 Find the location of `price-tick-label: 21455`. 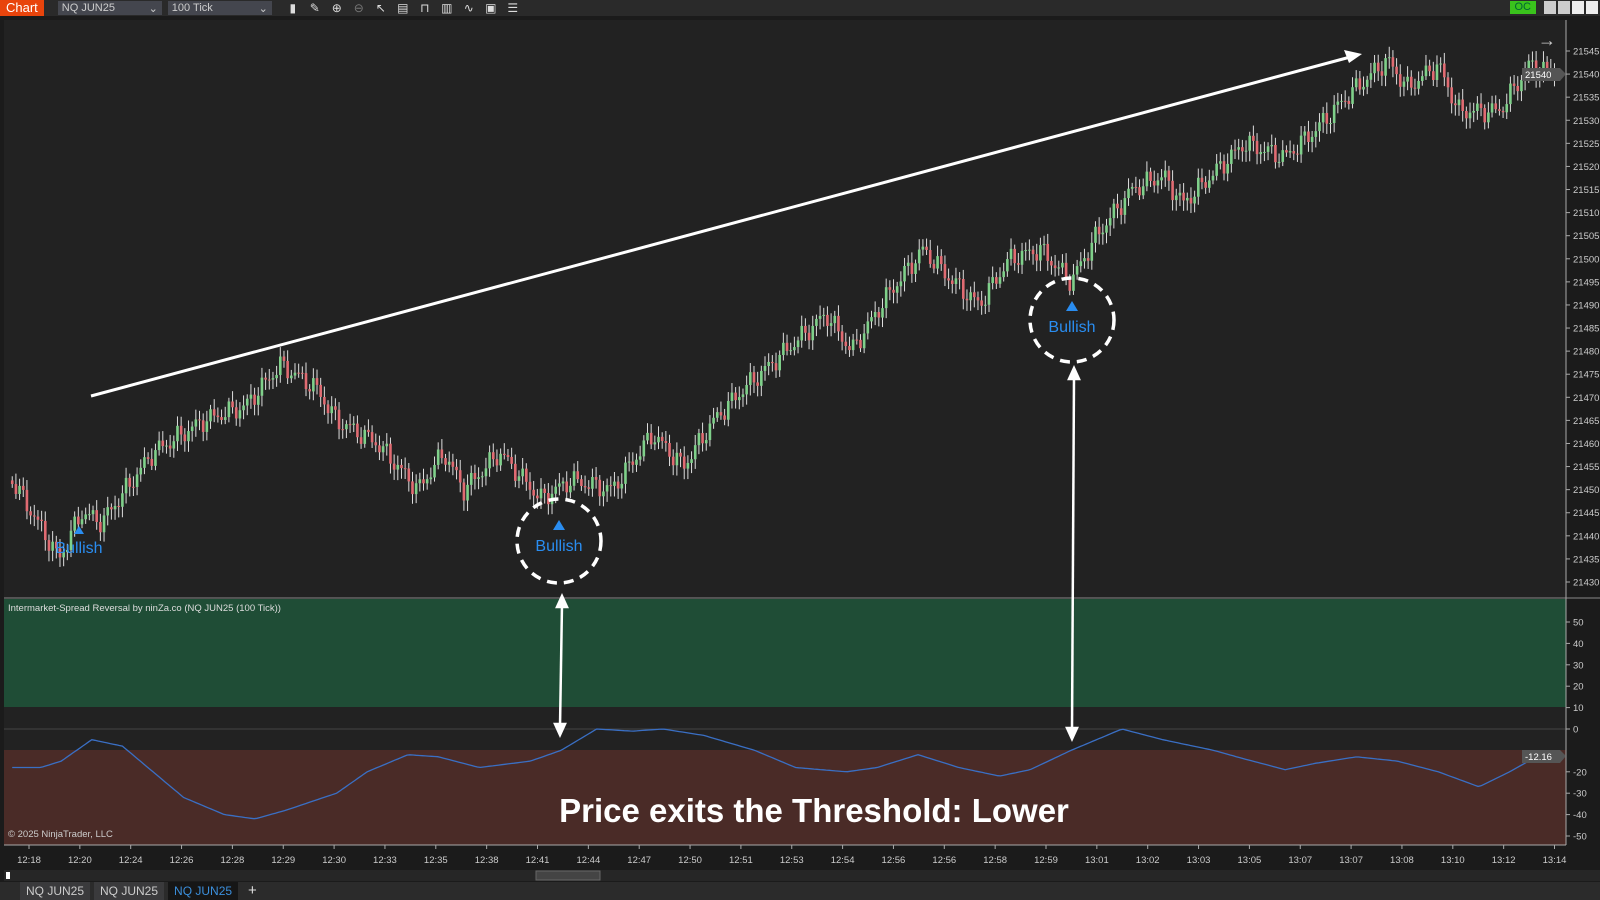

price-tick-label: 21455 is located at coordinates (1586, 467).